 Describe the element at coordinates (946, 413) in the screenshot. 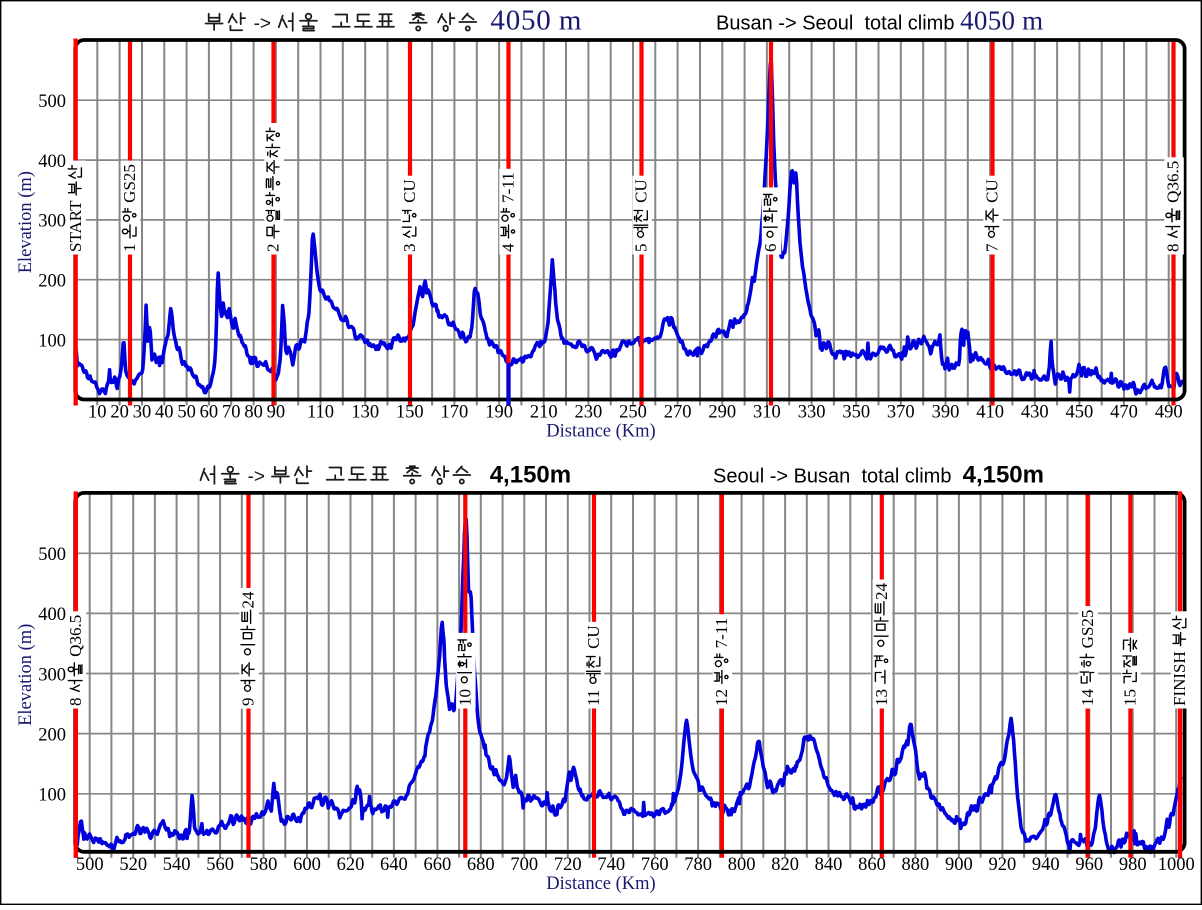

I see `svg-text: 390` at that location.